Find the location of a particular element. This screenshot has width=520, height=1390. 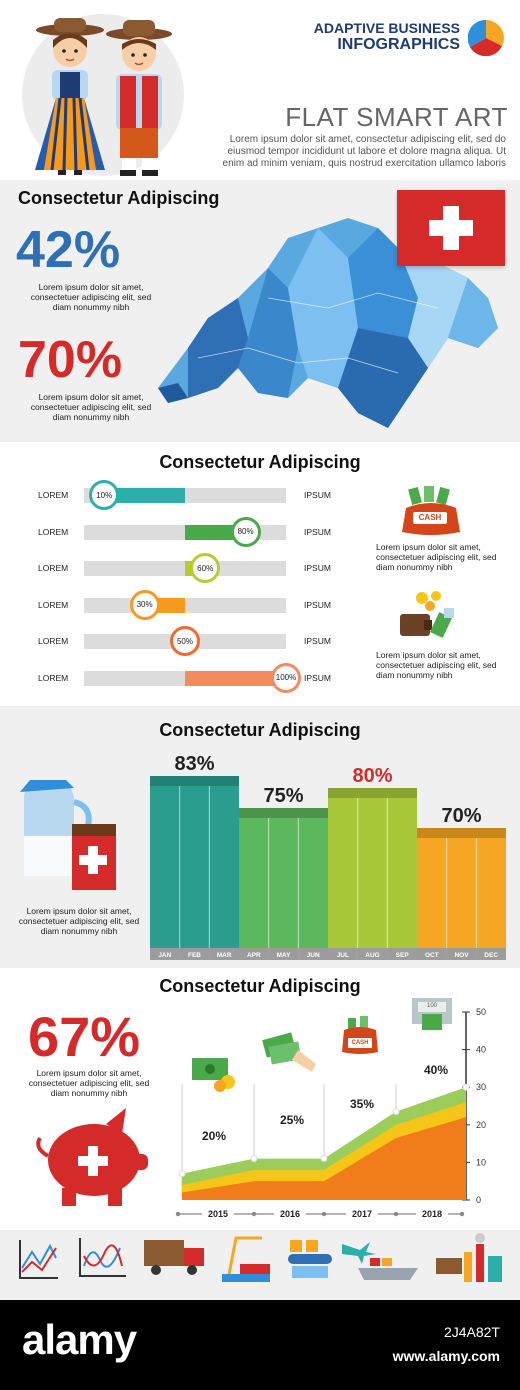

month-label: SEP is located at coordinates (403, 955).